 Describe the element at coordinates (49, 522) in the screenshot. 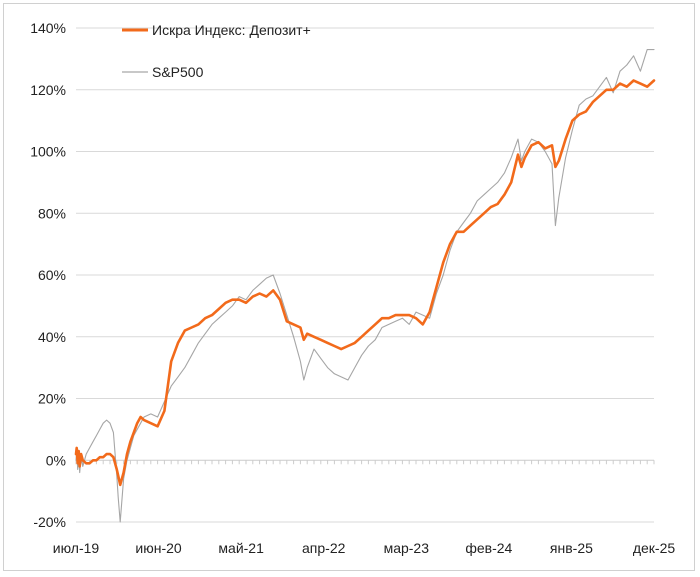

I see `y-tick-label: -20%` at that location.